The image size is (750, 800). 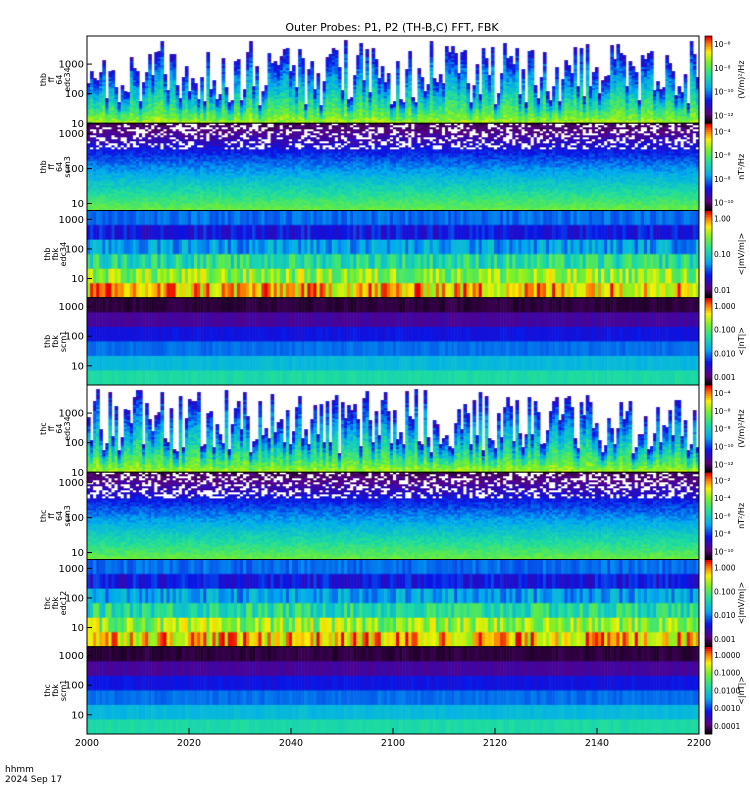 I want to click on panel-ylabel: thc ff 64 edc34, so click(x=55, y=428).